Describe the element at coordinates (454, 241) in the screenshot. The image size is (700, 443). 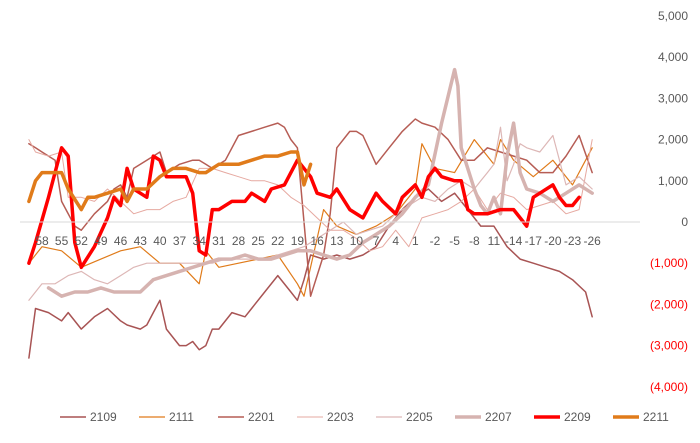
I see `x-tick-label: -5` at that location.